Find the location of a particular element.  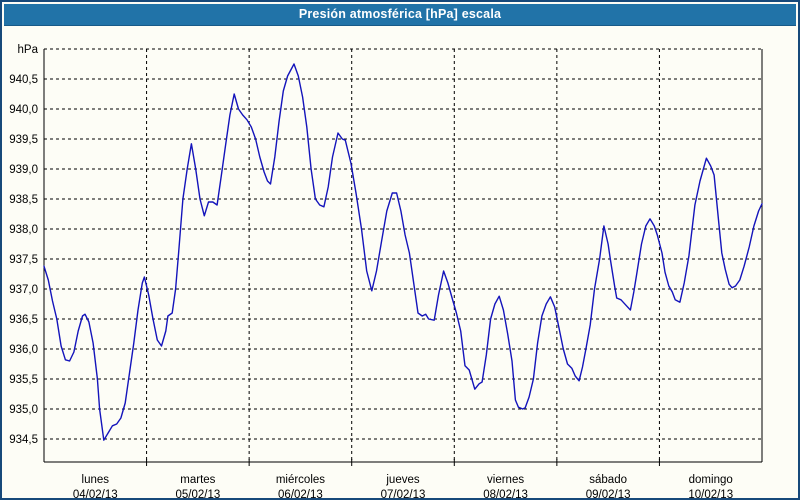

day-name-label: miércoles is located at coordinates (300, 480).